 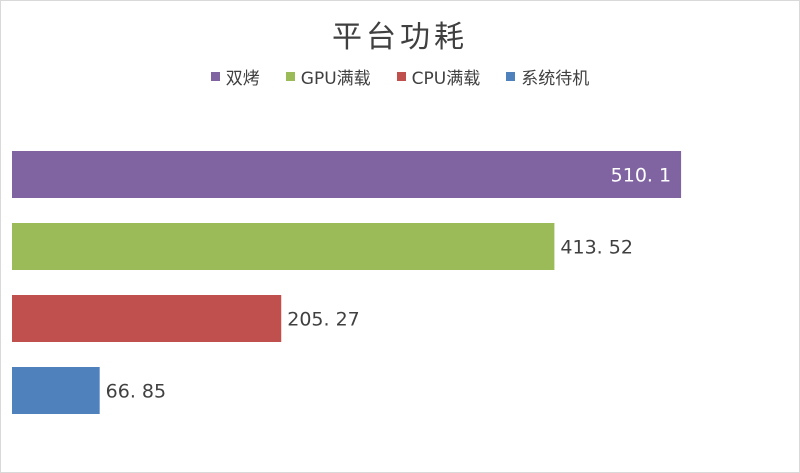 I want to click on data-label-3: 66. 85, so click(x=136, y=392).